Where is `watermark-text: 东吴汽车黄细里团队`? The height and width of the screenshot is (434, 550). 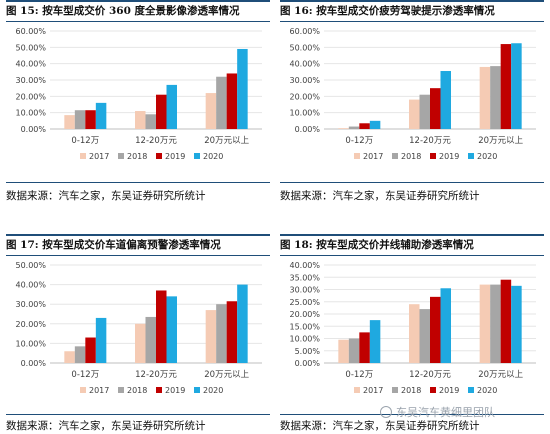 watermark-text: 东吴汽车黄细里团队 is located at coordinates (445, 412).